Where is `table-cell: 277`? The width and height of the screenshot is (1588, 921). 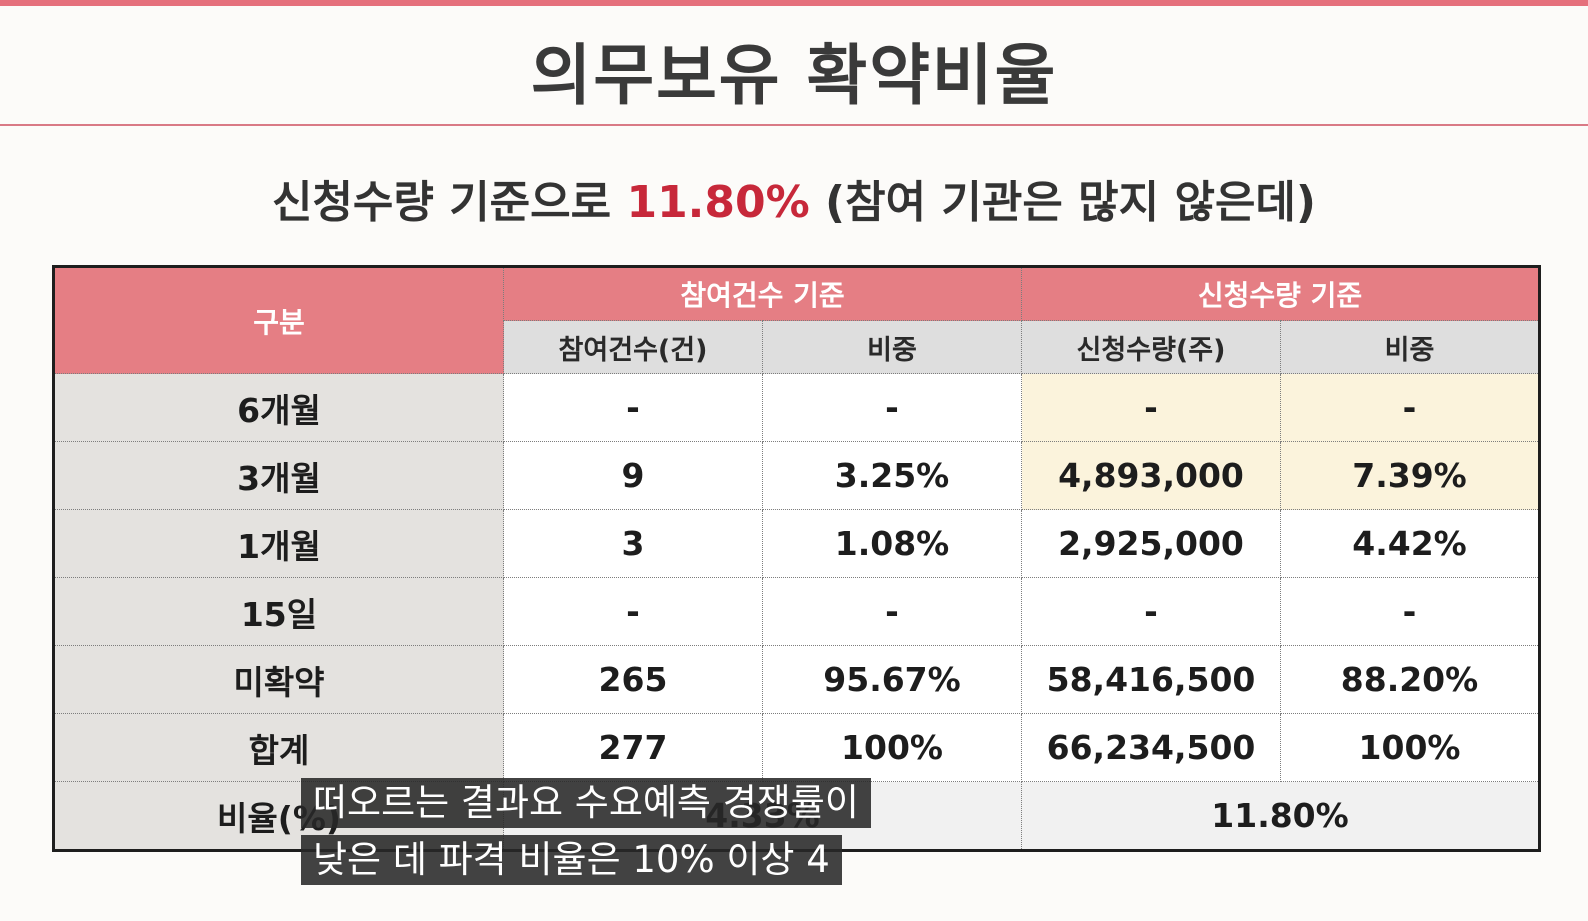
table-cell: 277 is located at coordinates (633, 747).